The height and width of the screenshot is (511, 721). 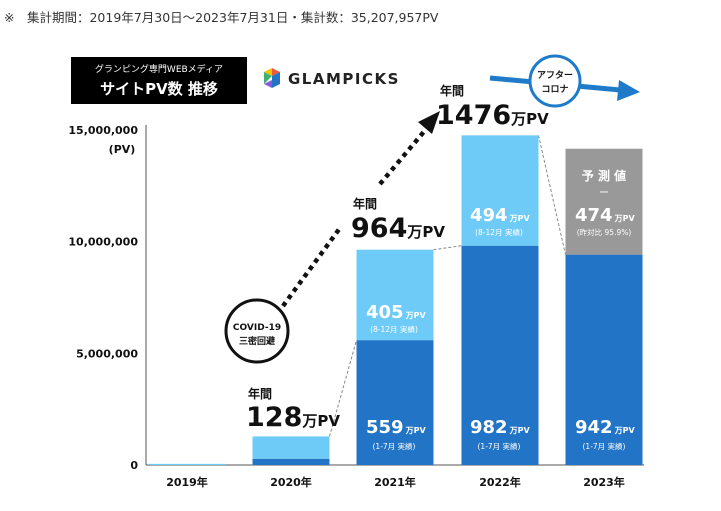 What do you see at coordinates (122, 149) in the screenshot?
I see `y-axis-unit: (PV)` at bounding box center [122, 149].